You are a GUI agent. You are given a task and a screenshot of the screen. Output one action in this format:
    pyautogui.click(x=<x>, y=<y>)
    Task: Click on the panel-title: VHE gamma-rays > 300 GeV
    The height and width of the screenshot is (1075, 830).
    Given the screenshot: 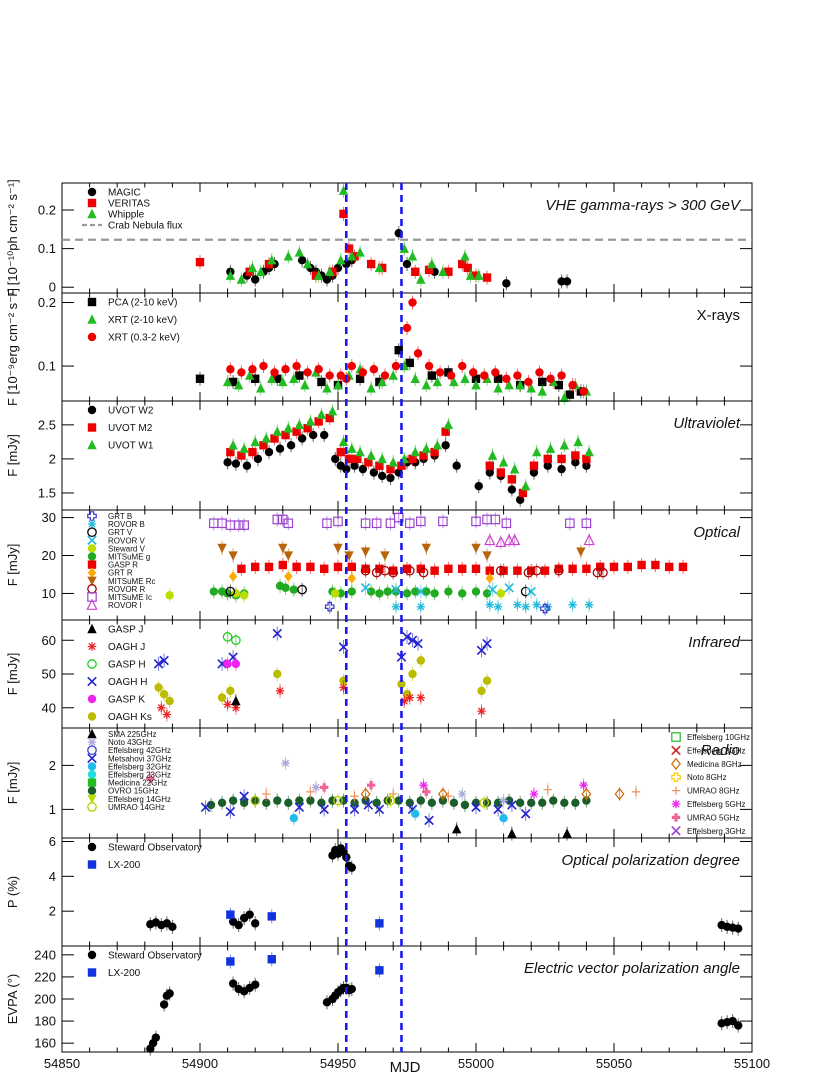 What is the action you would take?
    pyautogui.click(x=643, y=205)
    